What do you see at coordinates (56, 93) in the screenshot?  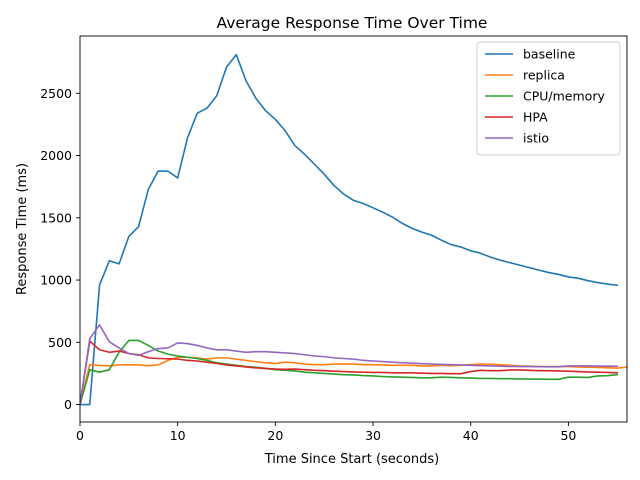 I see `y-tick-label: 2500` at bounding box center [56, 93].